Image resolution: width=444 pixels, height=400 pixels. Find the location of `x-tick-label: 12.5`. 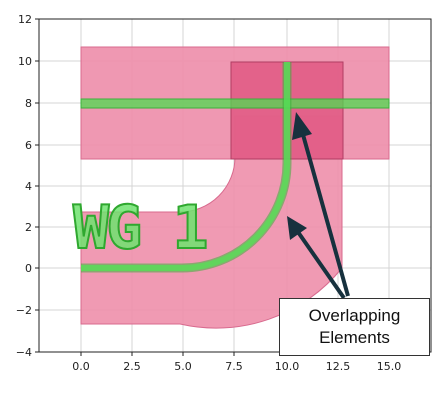

x-tick-label: 12.5 is located at coordinates (338, 366).